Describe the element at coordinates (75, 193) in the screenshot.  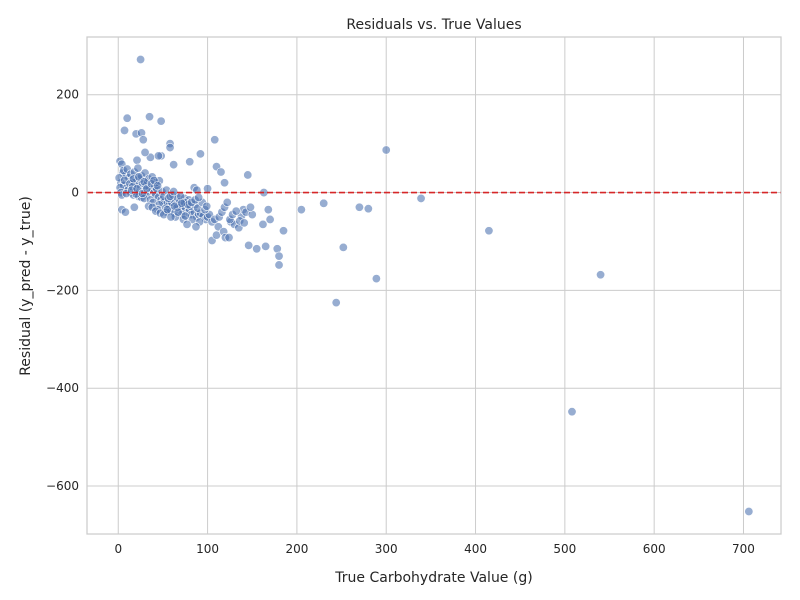
I see `y-tick-label: 0` at that location.